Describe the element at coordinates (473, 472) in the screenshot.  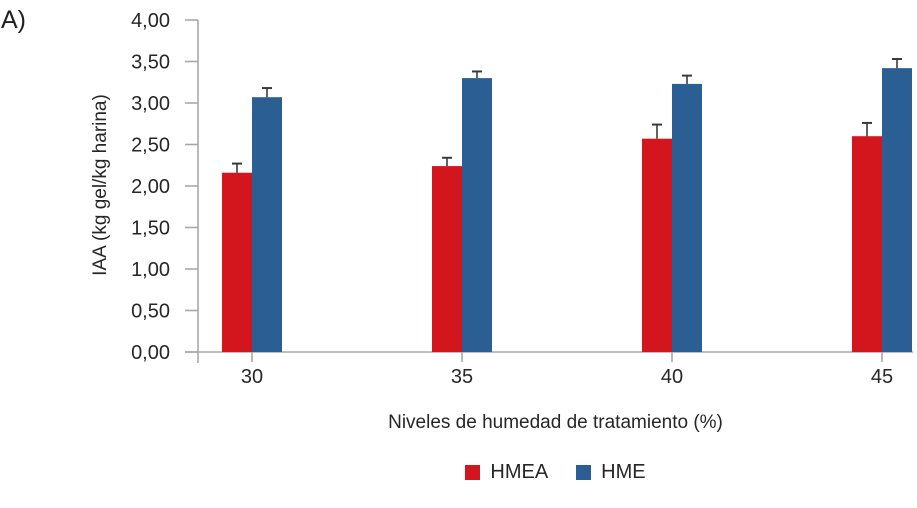
I see `hmea-swatch-icon` at that location.